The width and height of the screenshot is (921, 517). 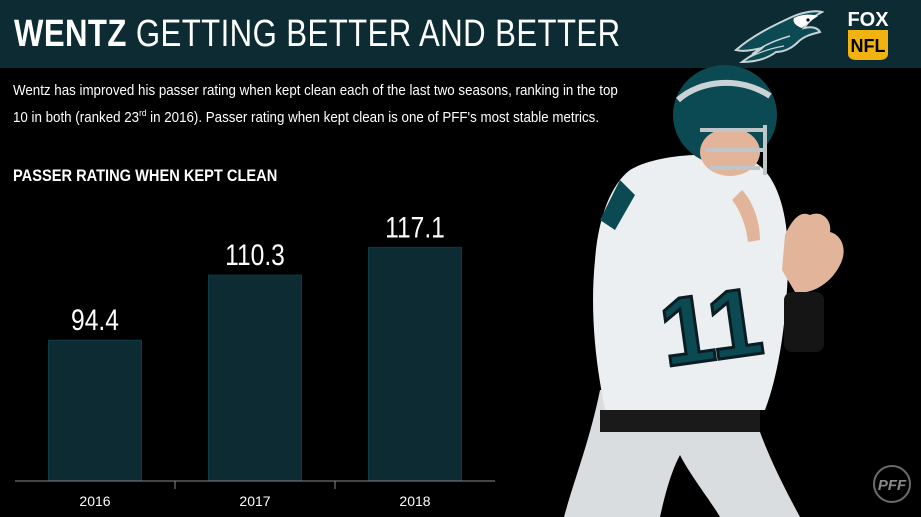 I want to click on pff-logo-text: PFF, so click(x=892, y=485).